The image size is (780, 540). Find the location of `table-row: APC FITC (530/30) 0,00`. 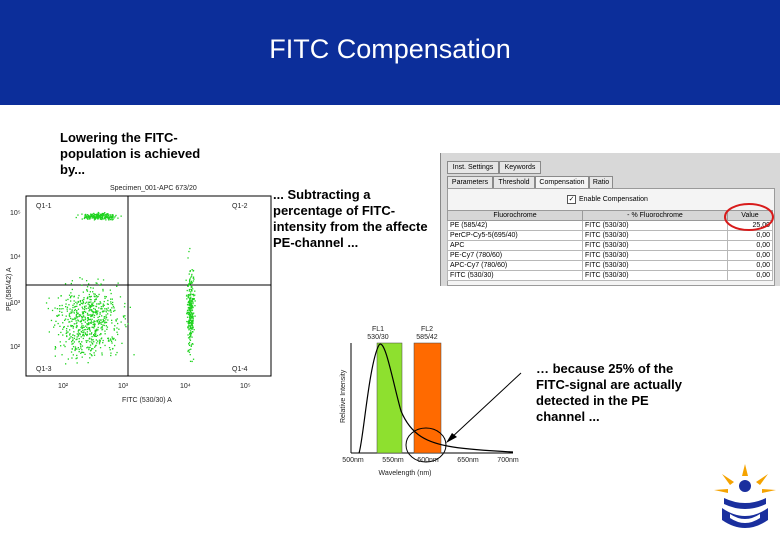

table-row: APC FITC (530/30) 0,00 is located at coordinates (610, 245).